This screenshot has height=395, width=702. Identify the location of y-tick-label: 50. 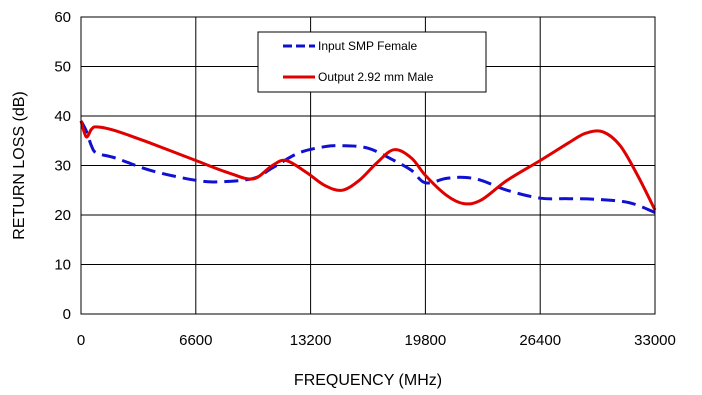
(62, 67).